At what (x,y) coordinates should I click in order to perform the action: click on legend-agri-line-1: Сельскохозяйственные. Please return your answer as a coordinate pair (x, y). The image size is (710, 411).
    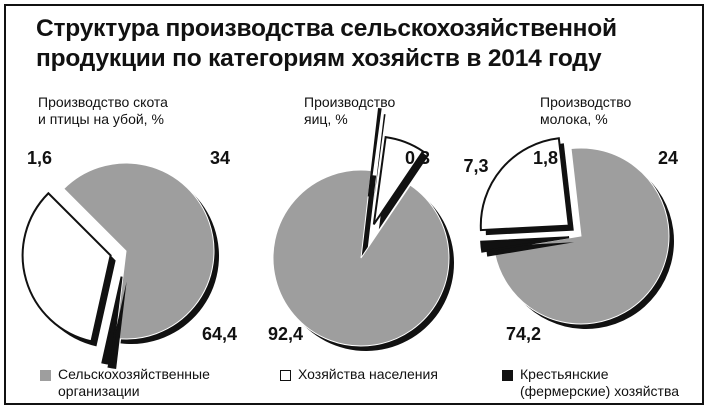
    Looking at the image, I should click on (134, 374).